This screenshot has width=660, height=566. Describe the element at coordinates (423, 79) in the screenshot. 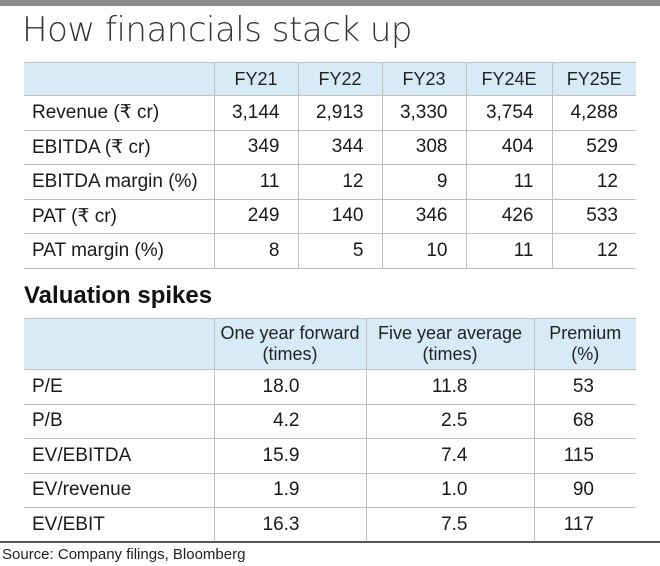

I see `column-header: FY23` at that location.